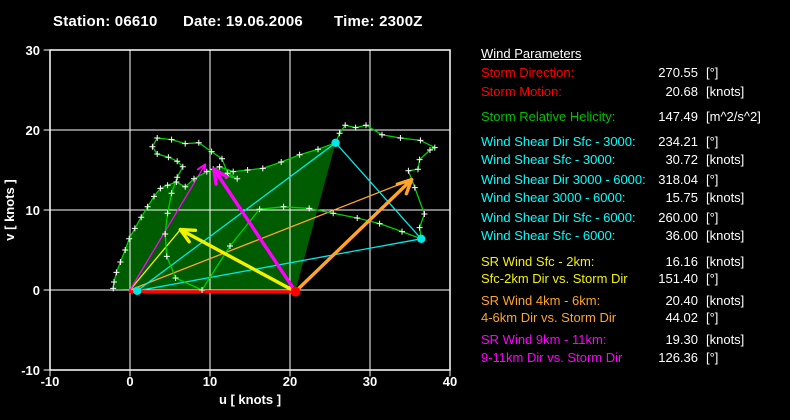 The height and width of the screenshot is (420, 790). I want to click on parameter-label: Wind Shear Sfc - 3000:, so click(548, 159).